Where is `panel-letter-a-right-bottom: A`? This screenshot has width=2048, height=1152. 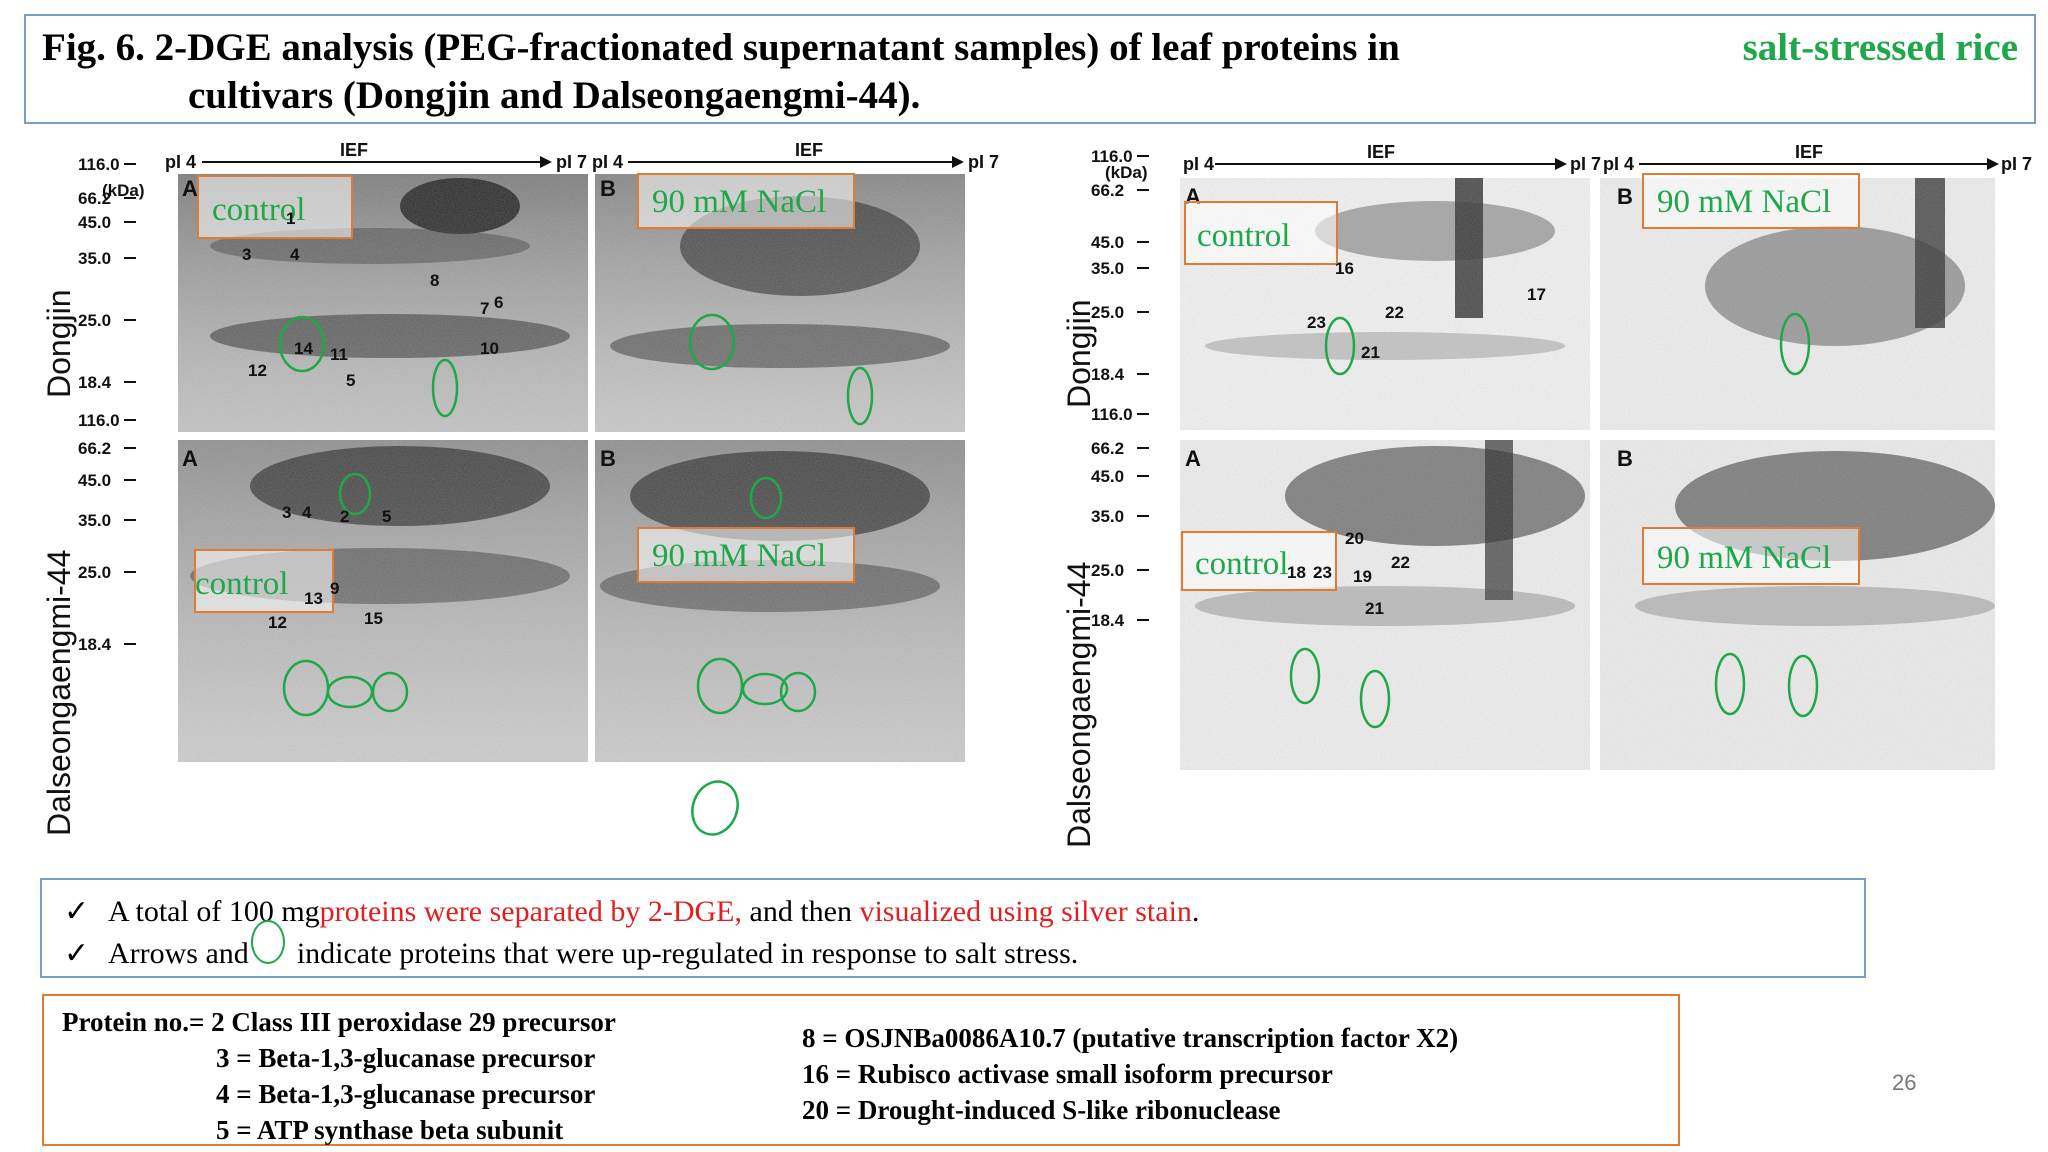 panel-letter-a-right-bottom: A is located at coordinates (1193, 458).